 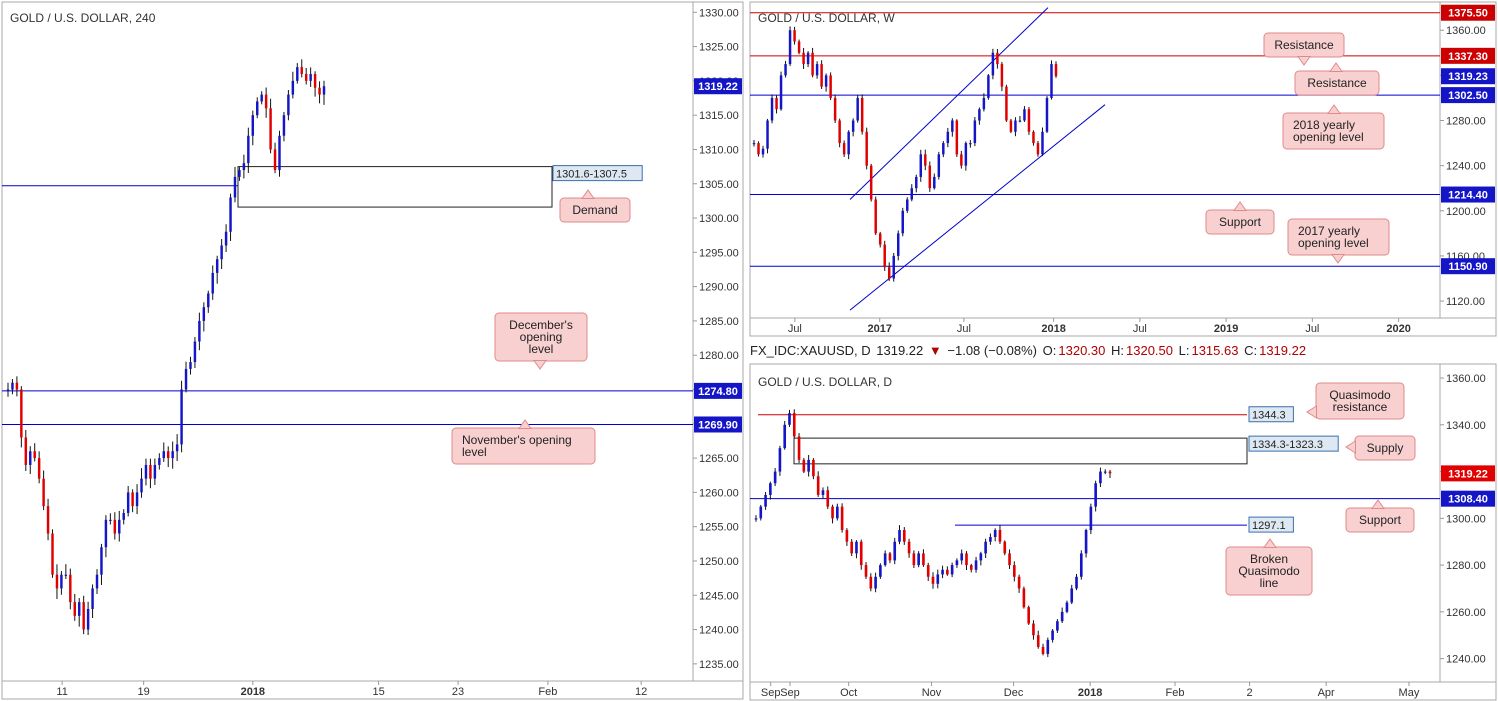 I want to click on daily-zone-label-text: 1334.3-1323.3, so click(x=1287, y=445).